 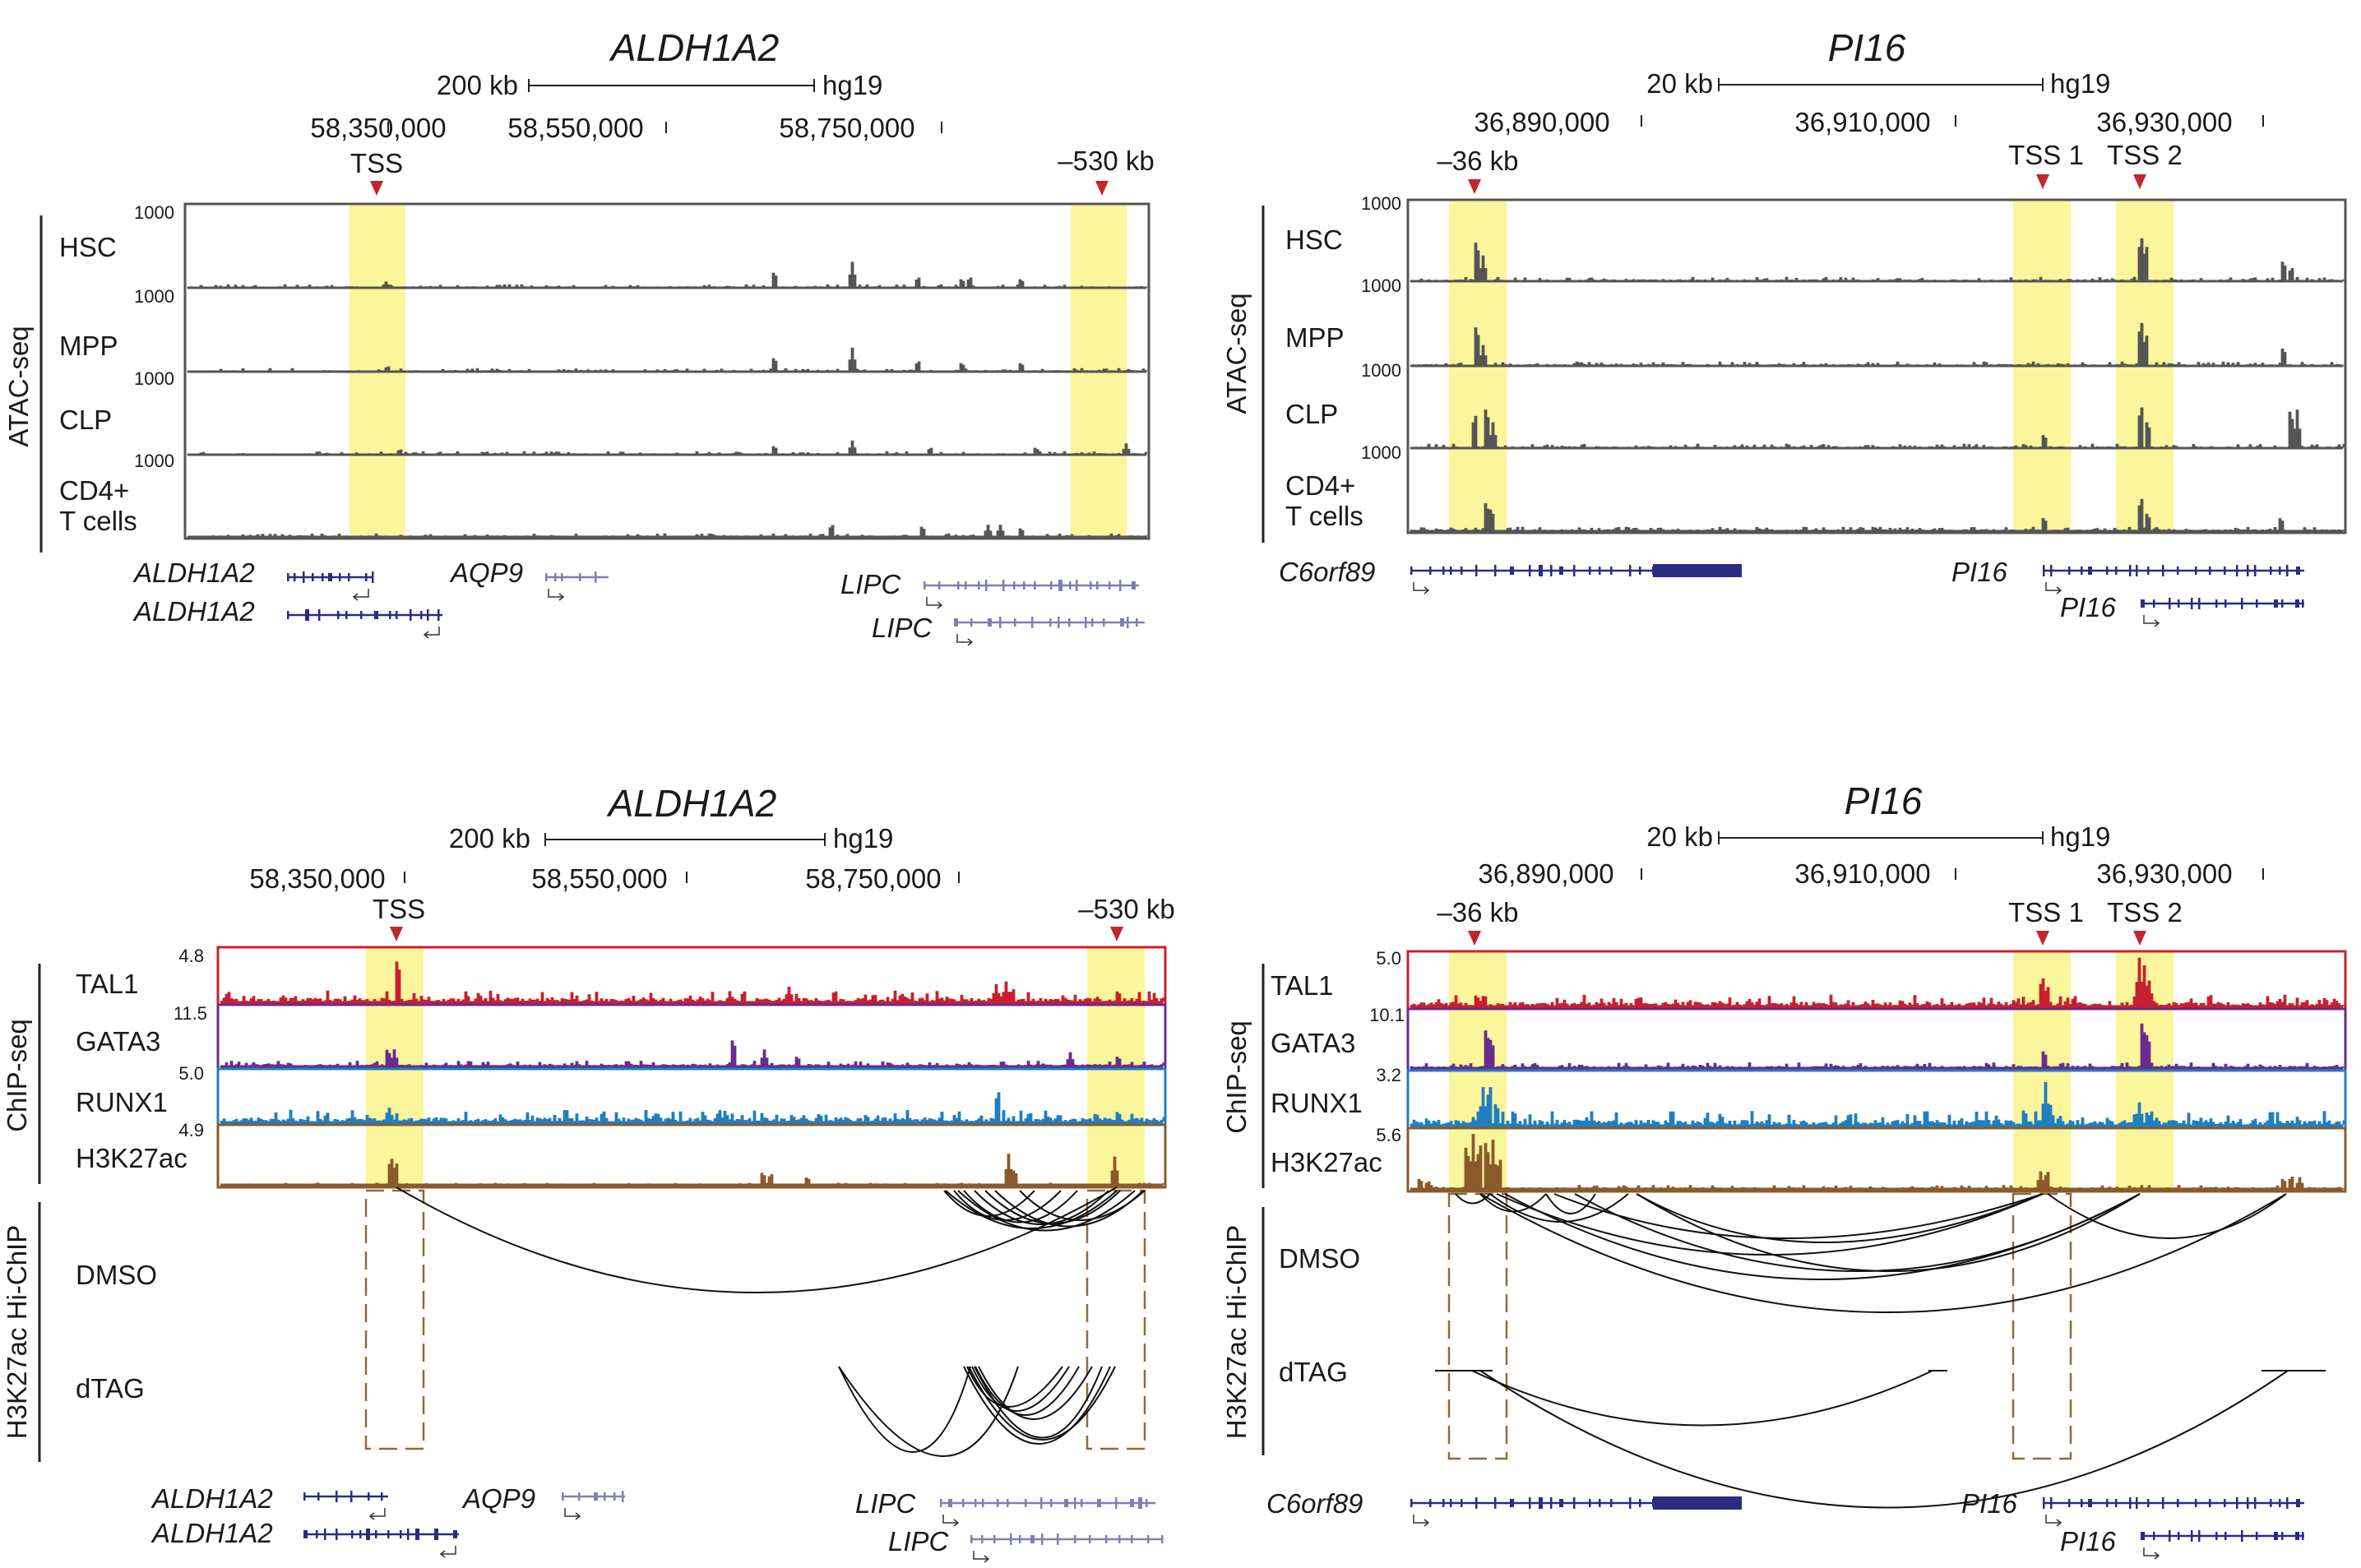 I want to click on gene-label: AQP9, so click(x=498, y=1498).